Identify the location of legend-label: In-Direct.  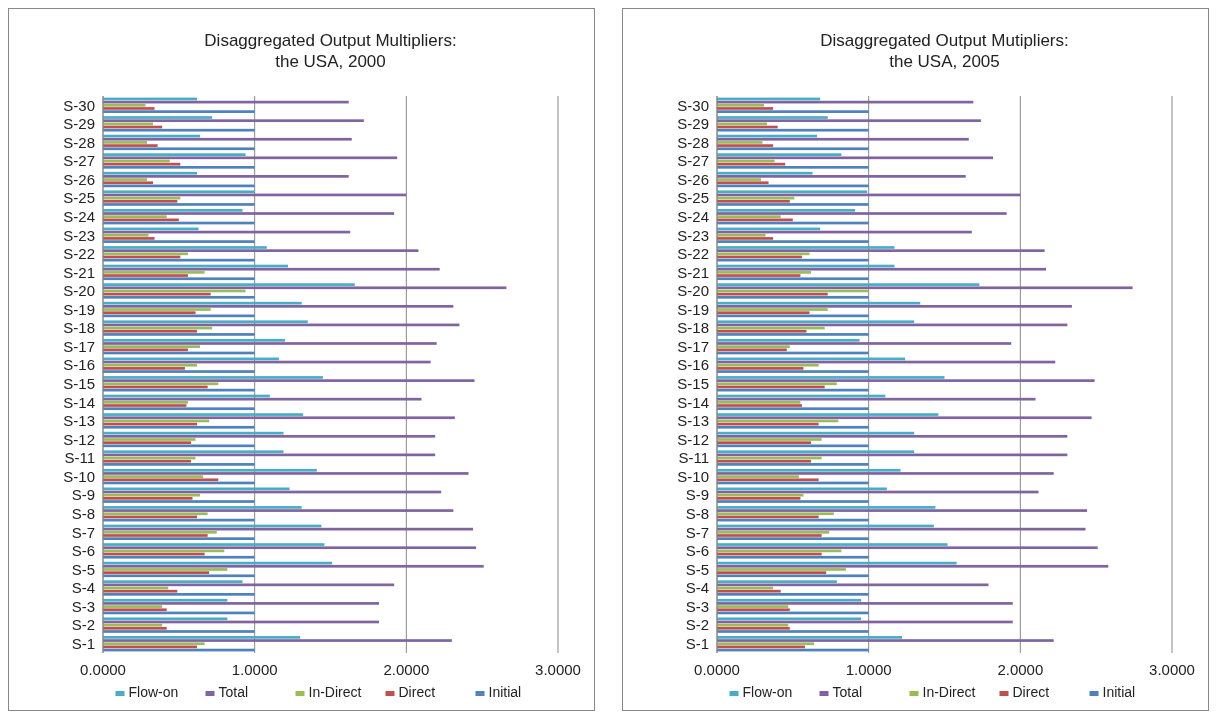
(335, 692).